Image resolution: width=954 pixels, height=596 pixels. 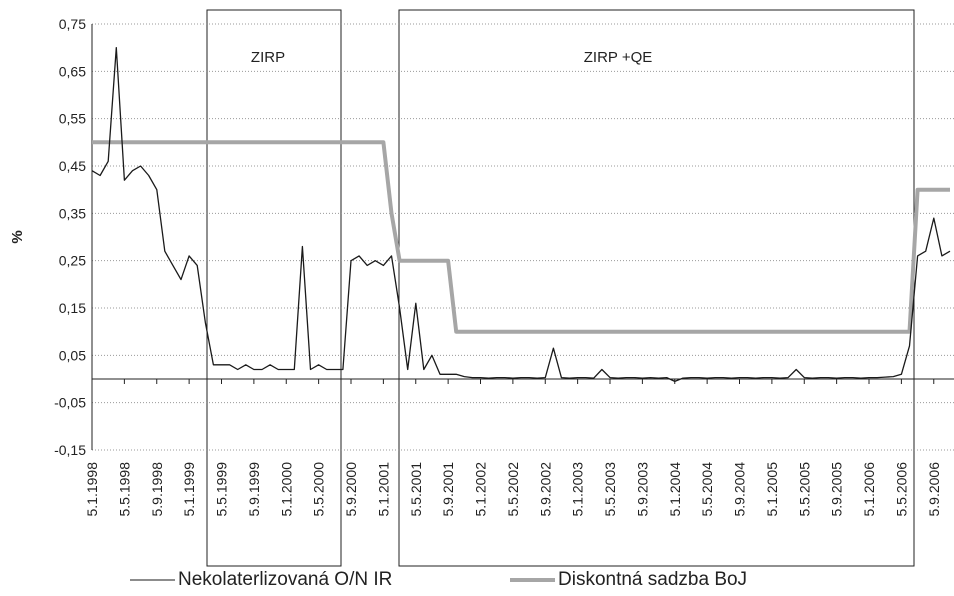 What do you see at coordinates (513, 489) in the screenshot?
I see `x-tick-label: 5.5.2002` at bounding box center [513, 489].